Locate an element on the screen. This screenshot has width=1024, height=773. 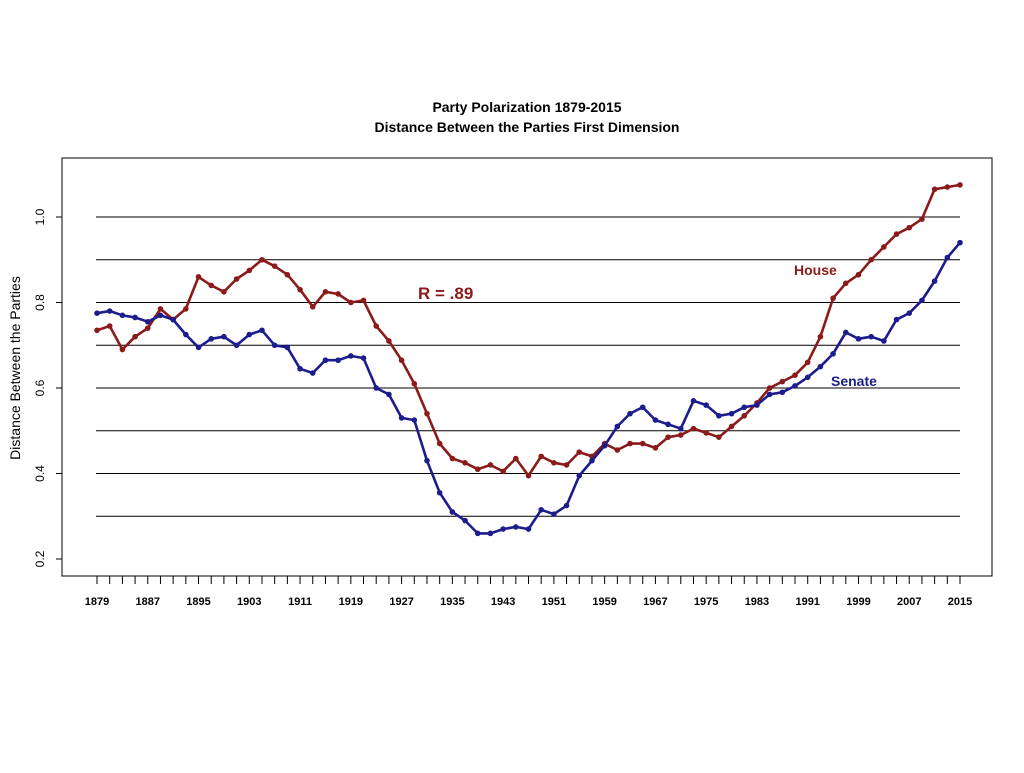
senate-point-1965 is located at coordinates (642, 407).